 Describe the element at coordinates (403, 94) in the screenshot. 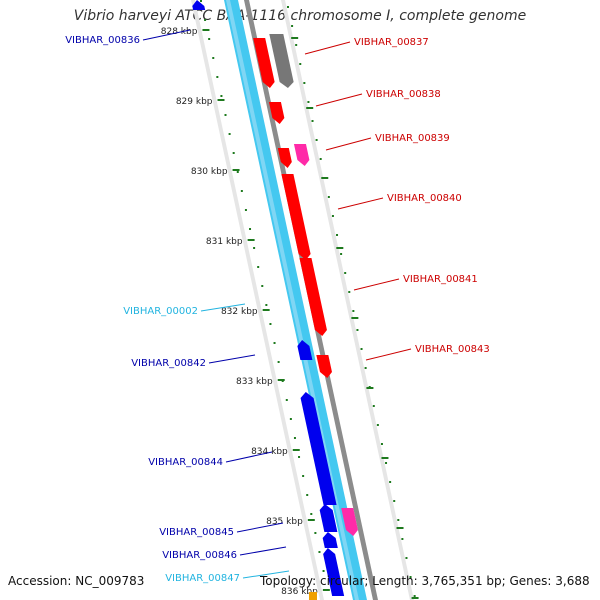

I see `feature-label: VIBHAR_00838` at that location.